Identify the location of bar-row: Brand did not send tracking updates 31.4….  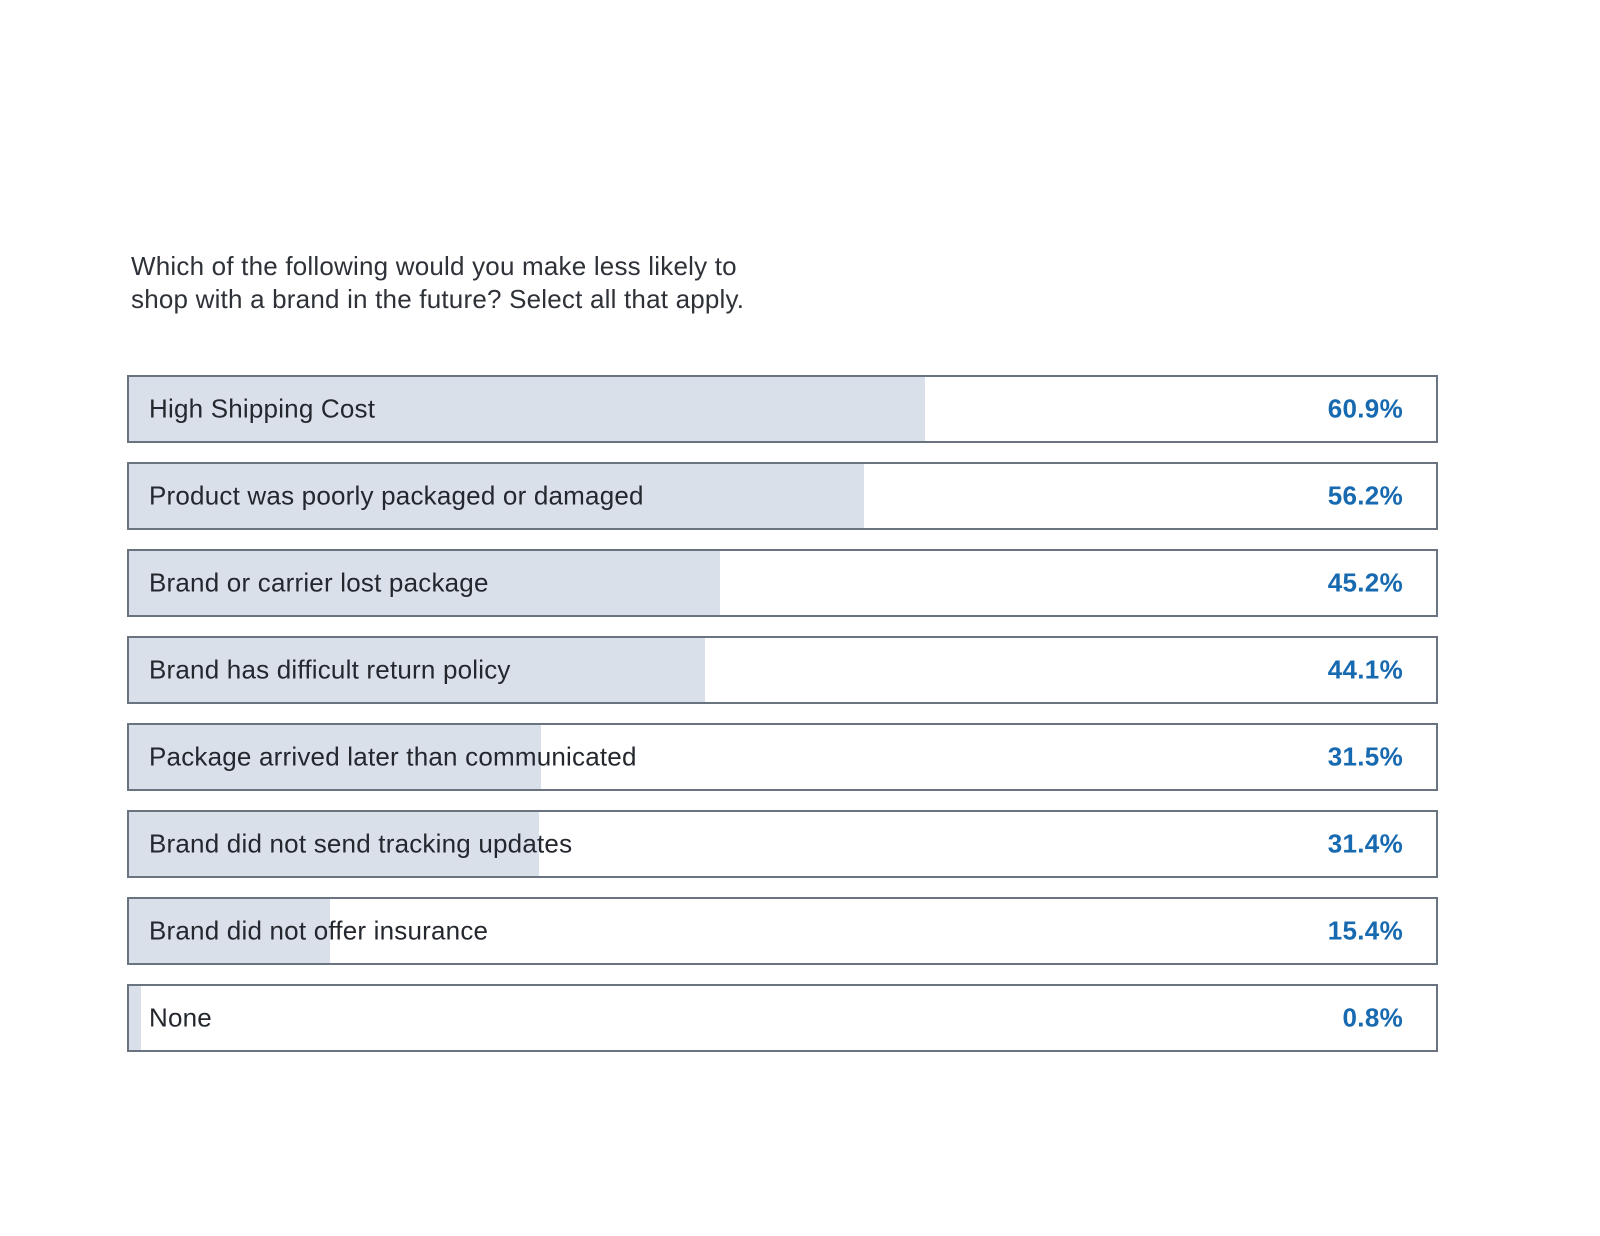
(782, 844).